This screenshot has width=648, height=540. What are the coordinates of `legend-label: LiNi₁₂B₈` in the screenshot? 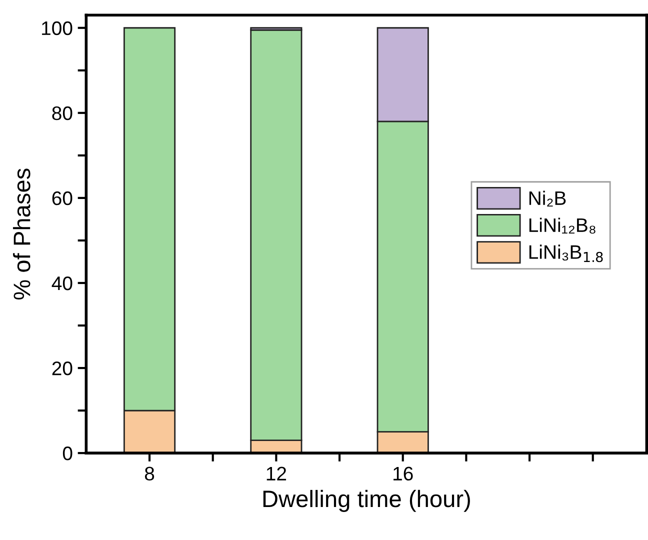 It's located at (562, 226).